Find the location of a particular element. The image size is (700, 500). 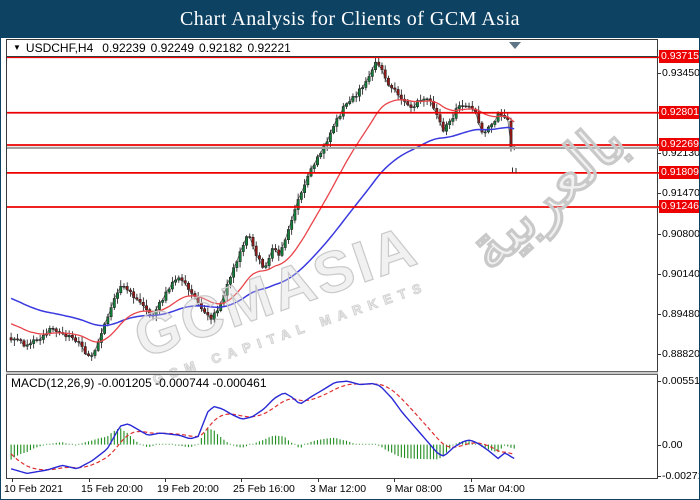

price-level-badge: 0.92801 is located at coordinates (679, 112).